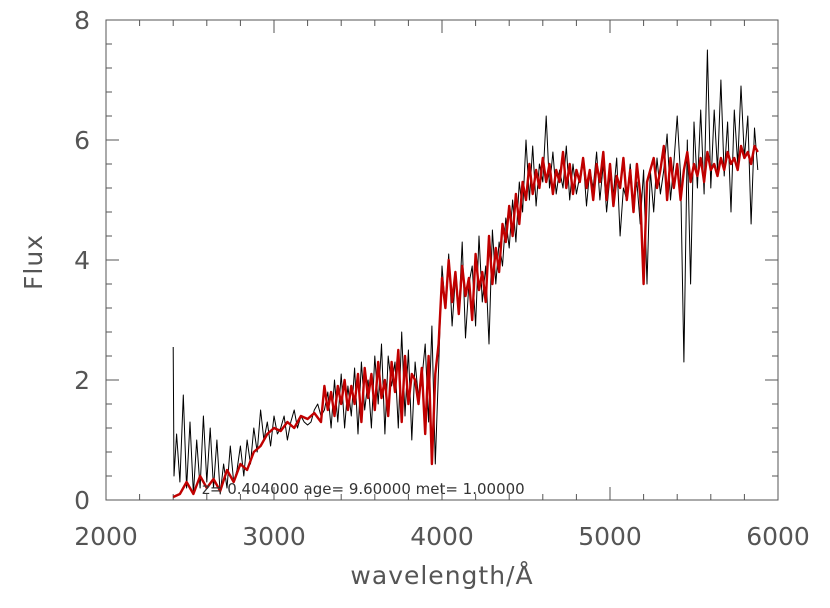  I want to click on x-axis-title: wavelength/Å, so click(441, 575).